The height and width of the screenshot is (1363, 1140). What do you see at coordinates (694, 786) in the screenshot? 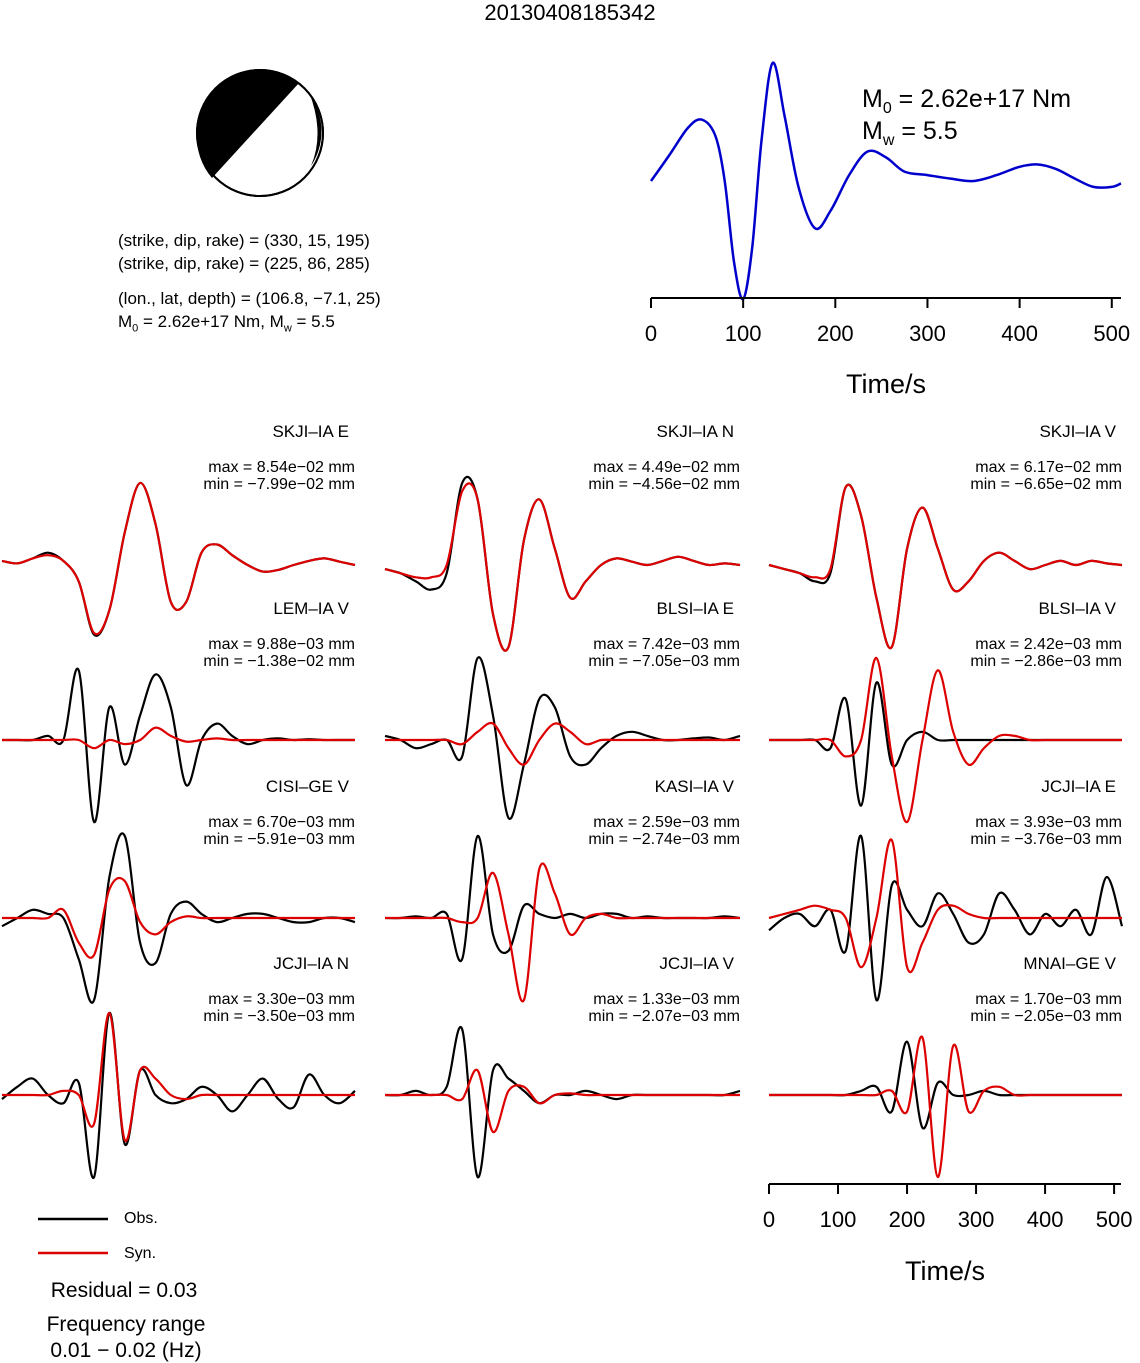
I see `station-label: KASI–IA V` at bounding box center [694, 786].